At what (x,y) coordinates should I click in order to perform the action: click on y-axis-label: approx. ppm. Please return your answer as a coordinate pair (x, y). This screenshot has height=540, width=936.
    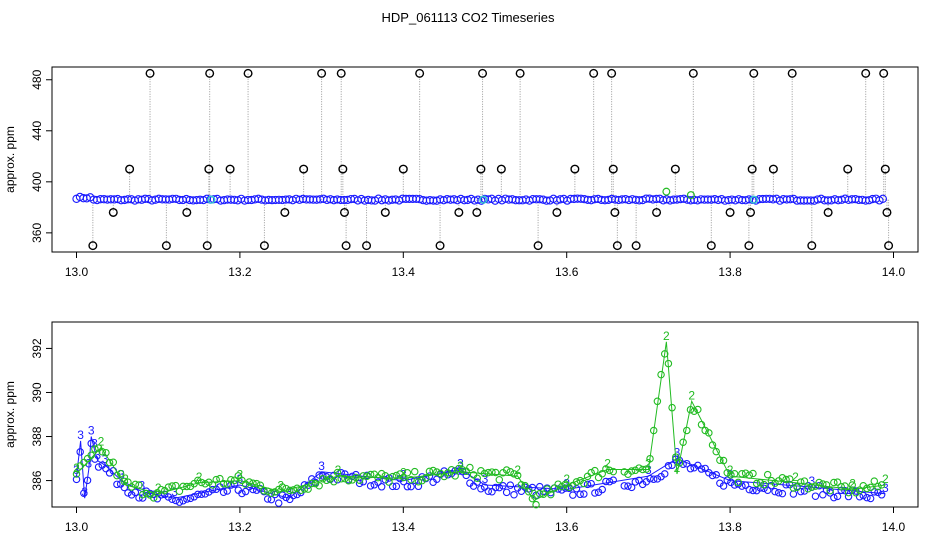
    Looking at the image, I should click on (10, 159).